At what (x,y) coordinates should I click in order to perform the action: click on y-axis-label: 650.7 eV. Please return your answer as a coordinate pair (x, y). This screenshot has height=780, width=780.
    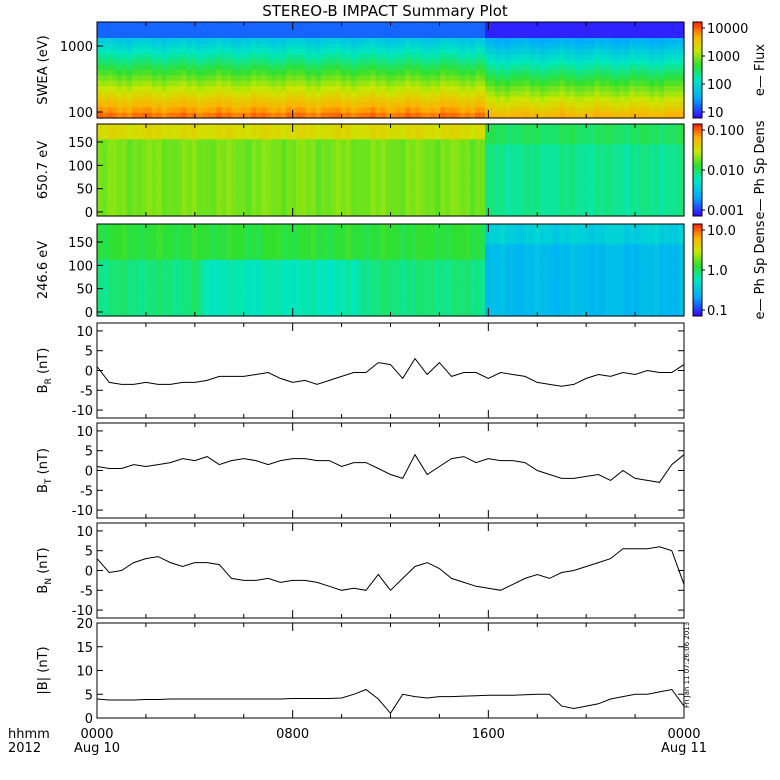
    Looking at the image, I should click on (43, 170).